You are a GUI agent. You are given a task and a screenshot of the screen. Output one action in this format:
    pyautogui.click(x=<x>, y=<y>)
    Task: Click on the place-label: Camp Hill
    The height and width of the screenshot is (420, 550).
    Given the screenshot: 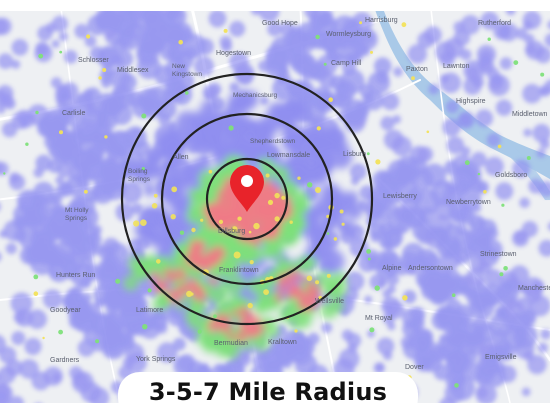 What is the action you would take?
    pyautogui.click(x=346, y=64)
    